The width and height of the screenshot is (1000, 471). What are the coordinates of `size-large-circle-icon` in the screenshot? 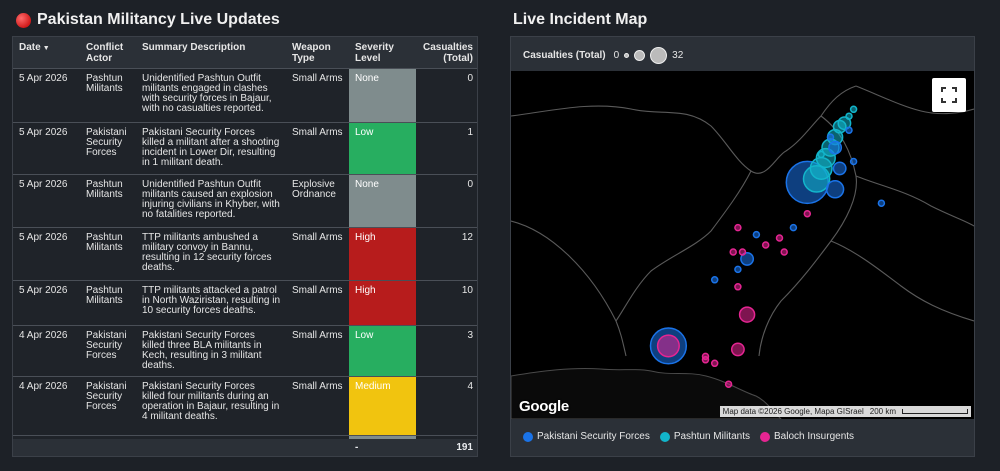 It's located at (659, 55).